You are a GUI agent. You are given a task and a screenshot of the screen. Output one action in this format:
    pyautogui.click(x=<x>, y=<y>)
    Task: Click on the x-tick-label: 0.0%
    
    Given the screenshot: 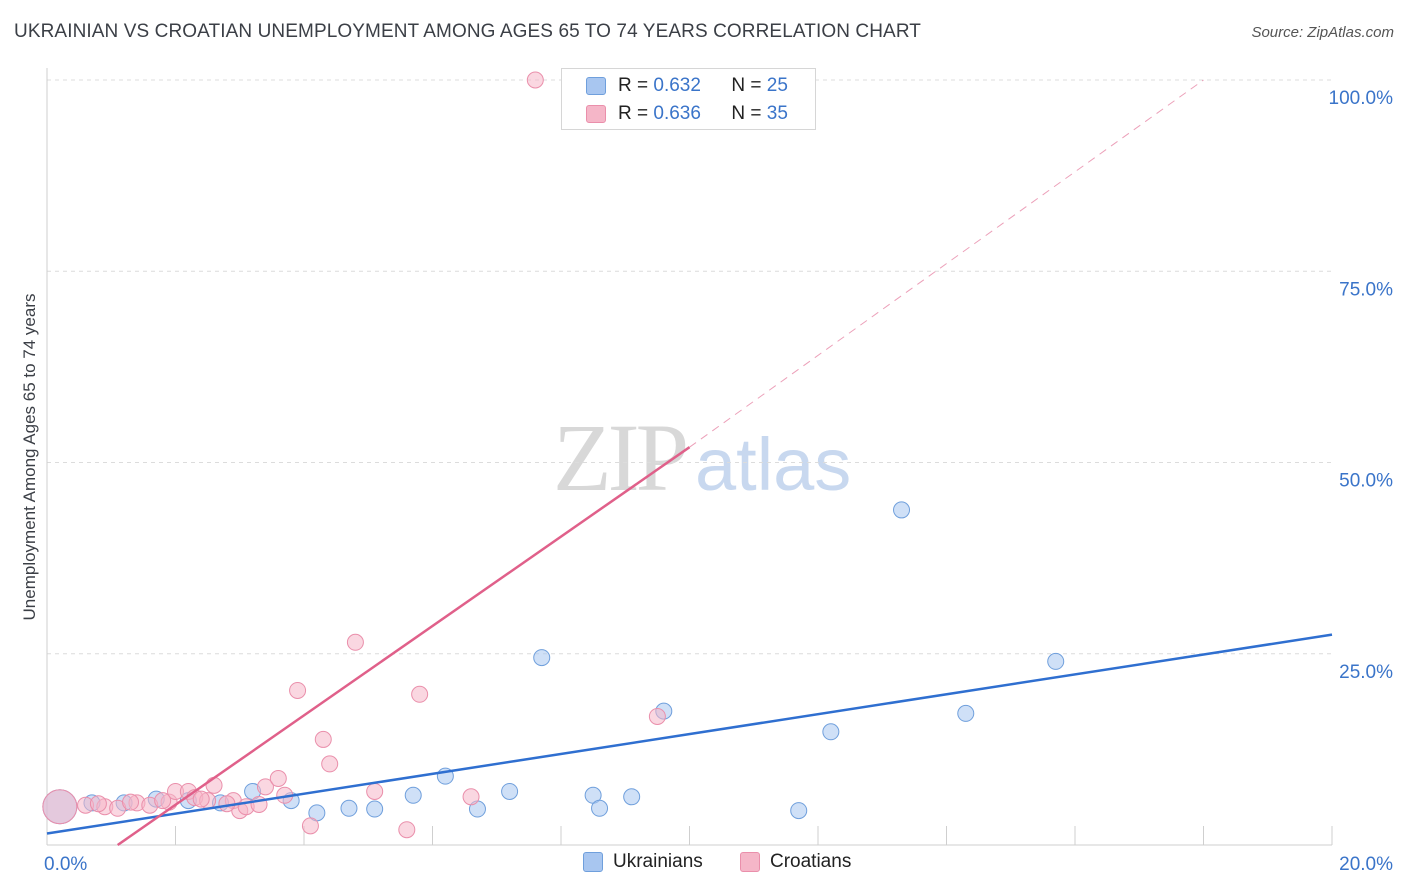 What is the action you would take?
    pyautogui.click(x=65, y=864)
    